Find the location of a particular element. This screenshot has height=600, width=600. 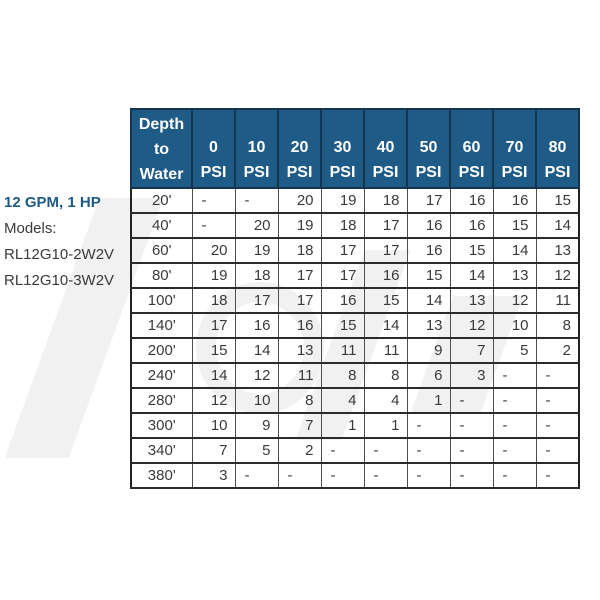

depth-cell: 240' is located at coordinates (161, 375).